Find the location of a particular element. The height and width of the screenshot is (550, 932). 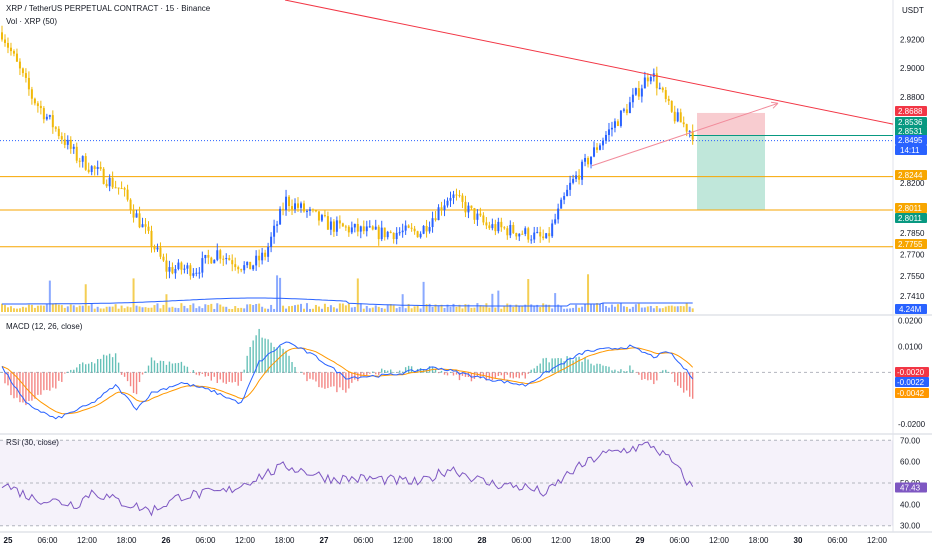

rsi-tick-label: 70.00 is located at coordinates (910, 440).